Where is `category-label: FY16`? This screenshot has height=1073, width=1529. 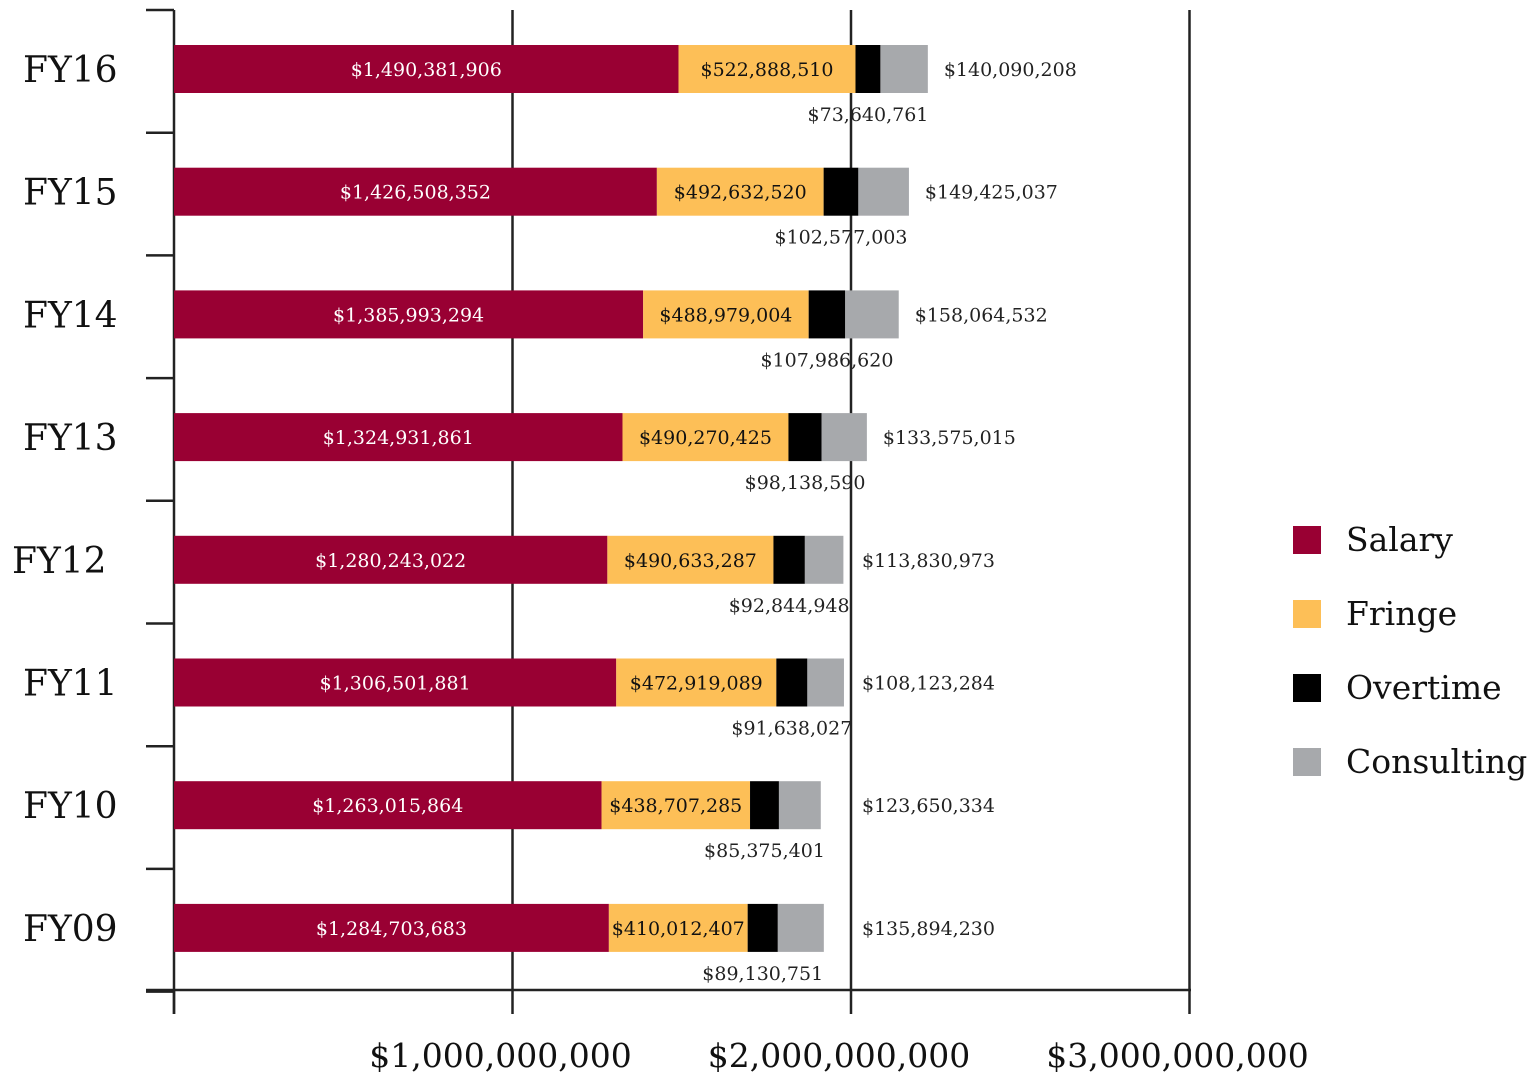 category-label: FY16 is located at coordinates (70, 70).